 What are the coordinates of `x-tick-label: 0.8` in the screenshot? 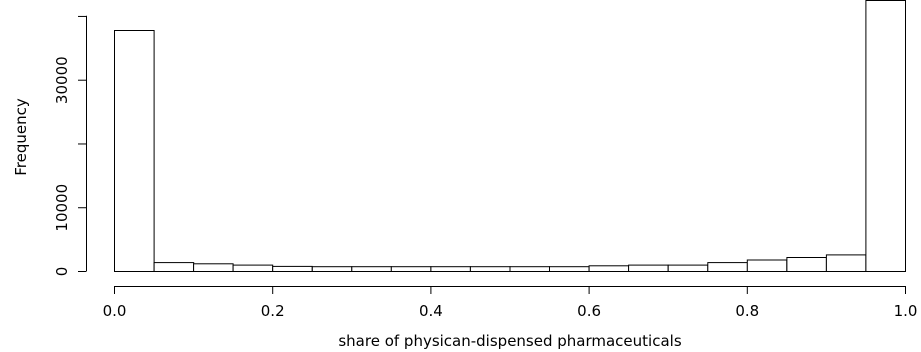 It's located at (747, 311).